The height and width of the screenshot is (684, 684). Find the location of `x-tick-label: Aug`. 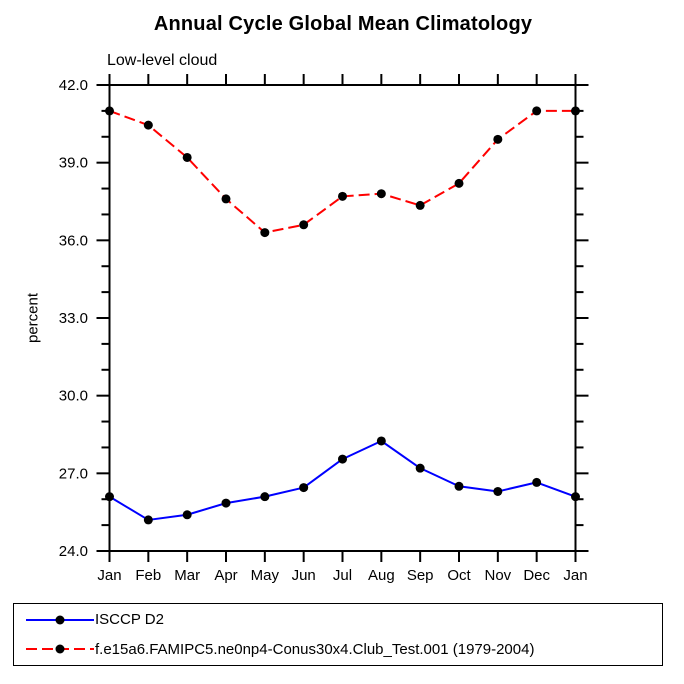

x-tick-label: Aug is located at coordinates (381, 575).